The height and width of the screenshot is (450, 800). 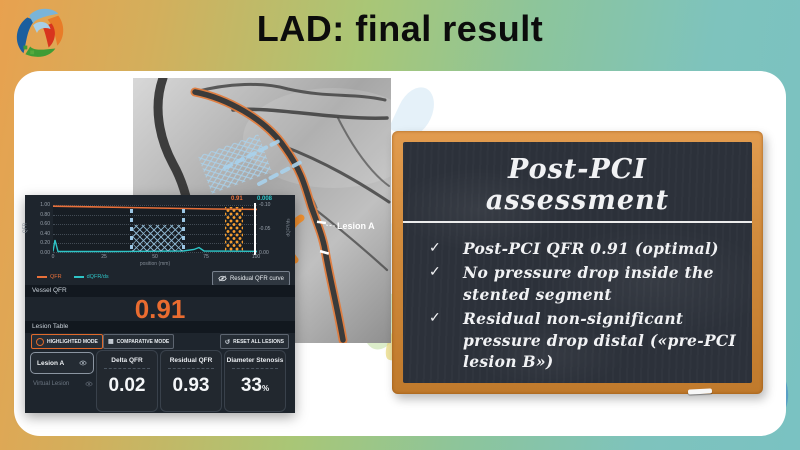 What do you see at coordinates (227, 342) in the screenshot?
I see `reset-icon: ↺` at bounding box center [227, 342].